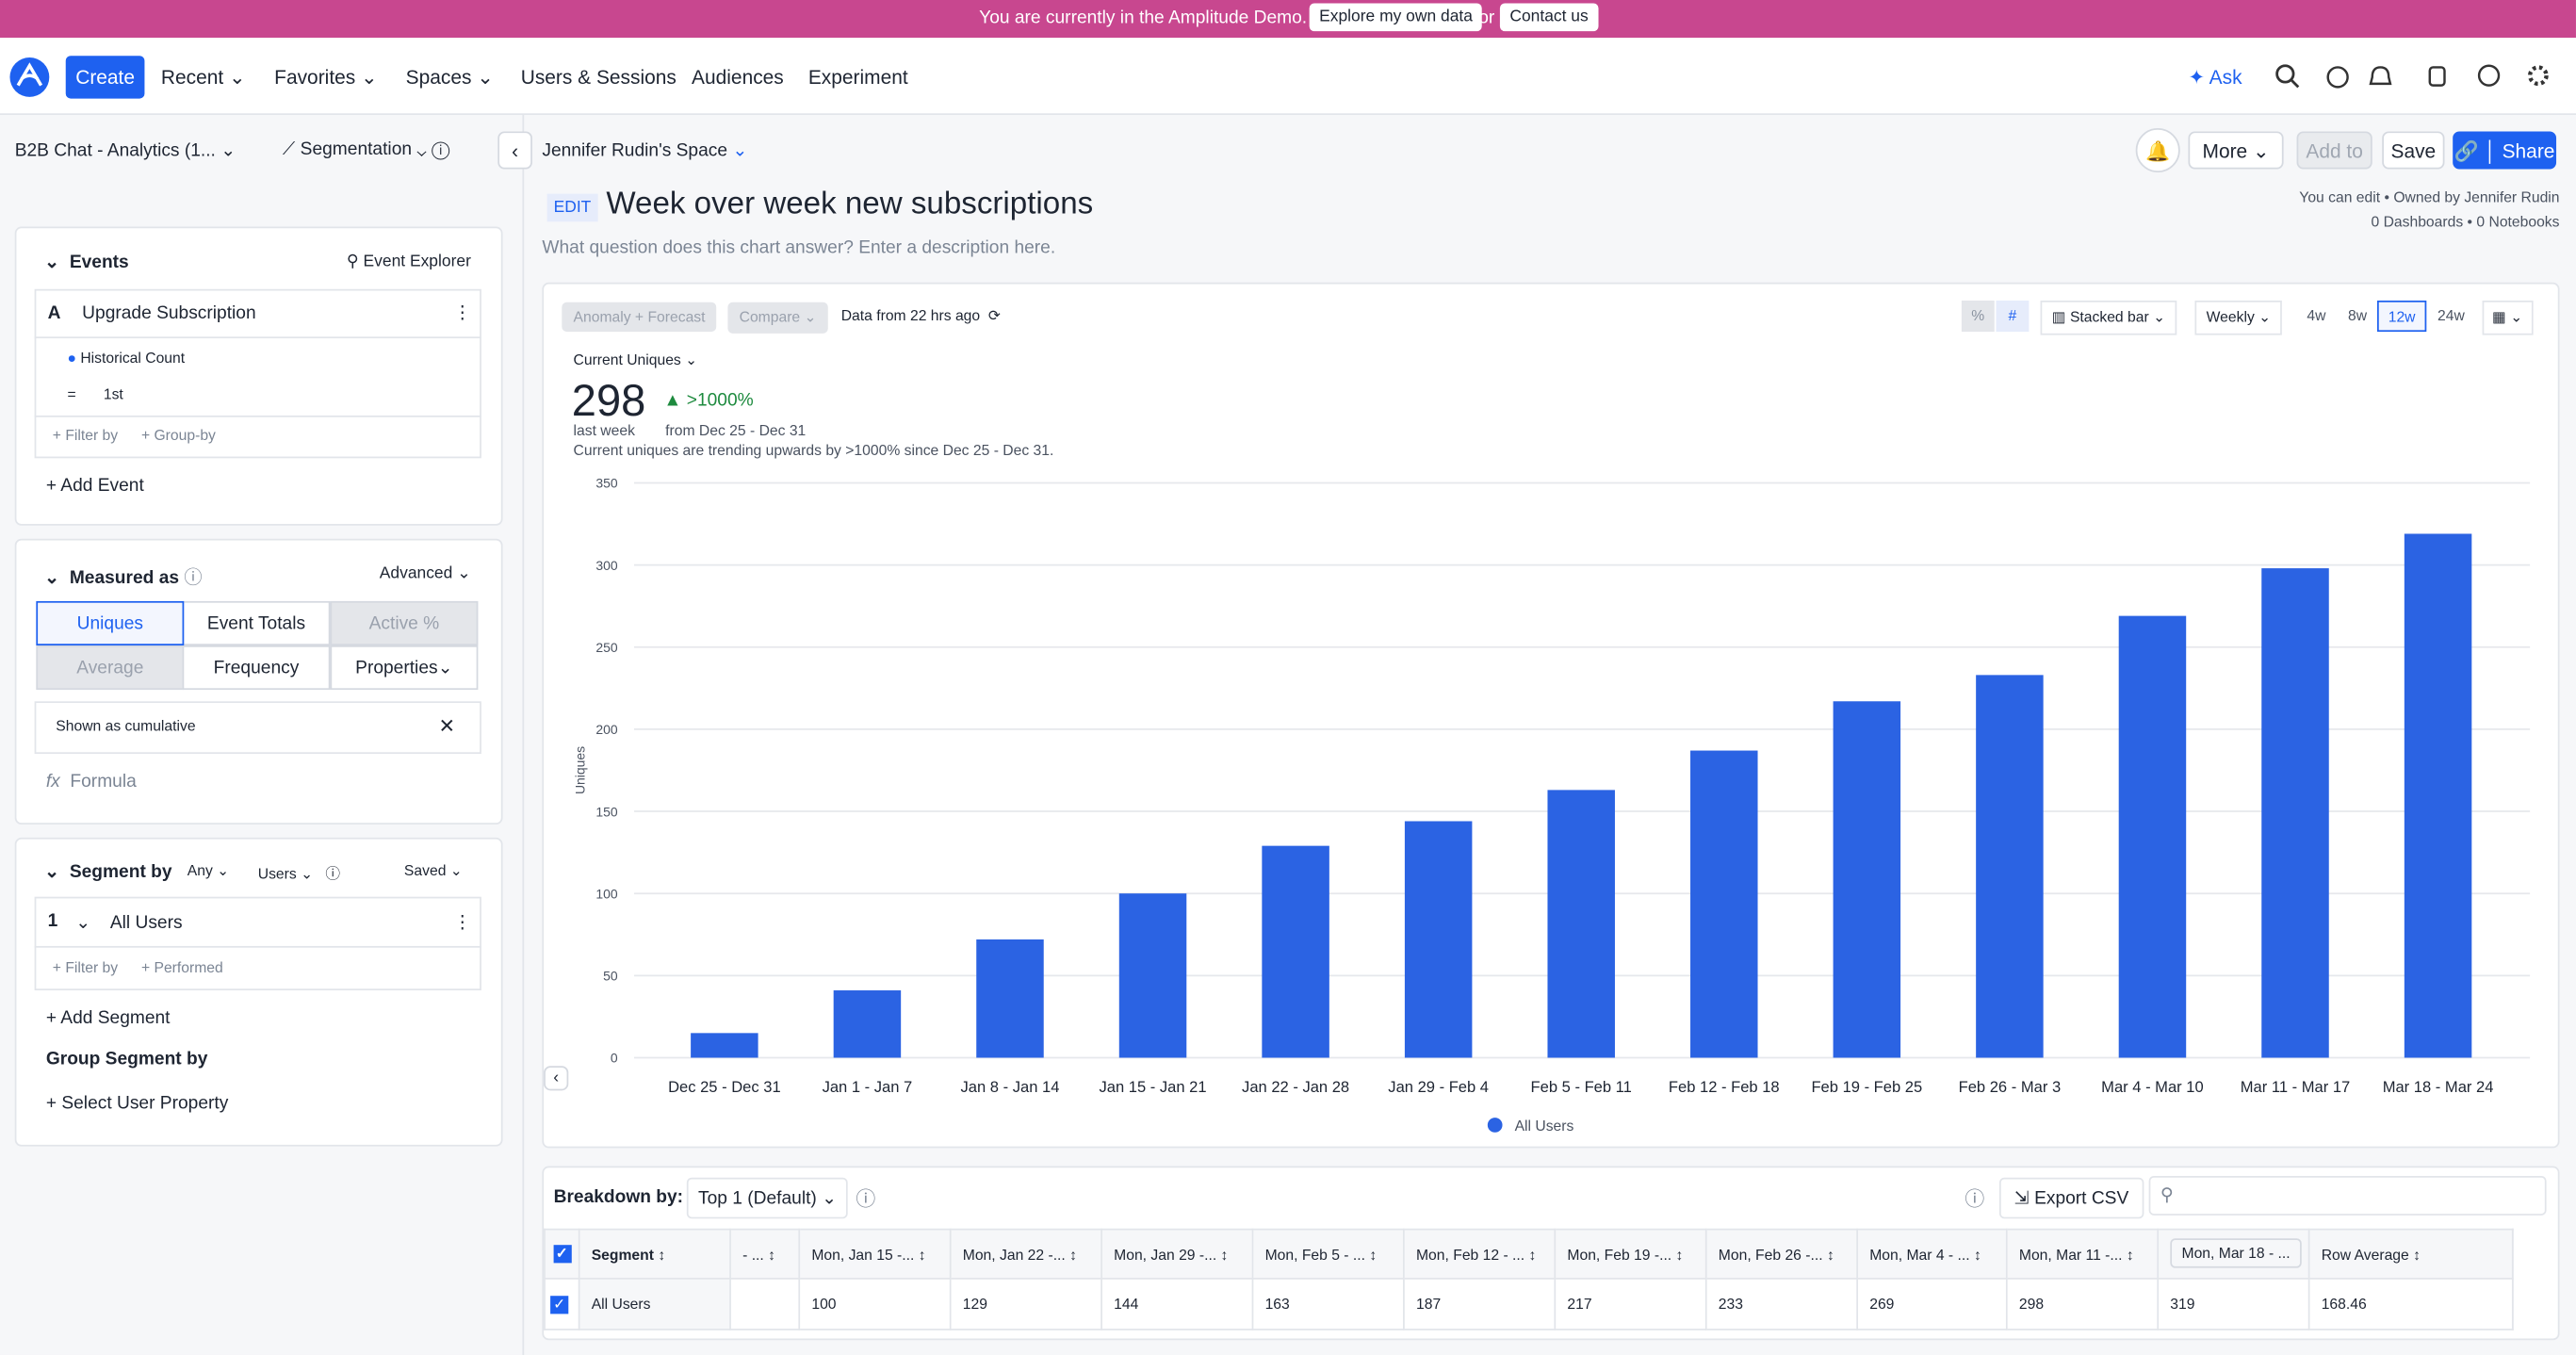 This screenshot has height=1355, width=2576. What do you see at coordinates (326, 77) in the screenshot?
I see `nav-item: Favorites ⌄` at bounding box center [326, 77].